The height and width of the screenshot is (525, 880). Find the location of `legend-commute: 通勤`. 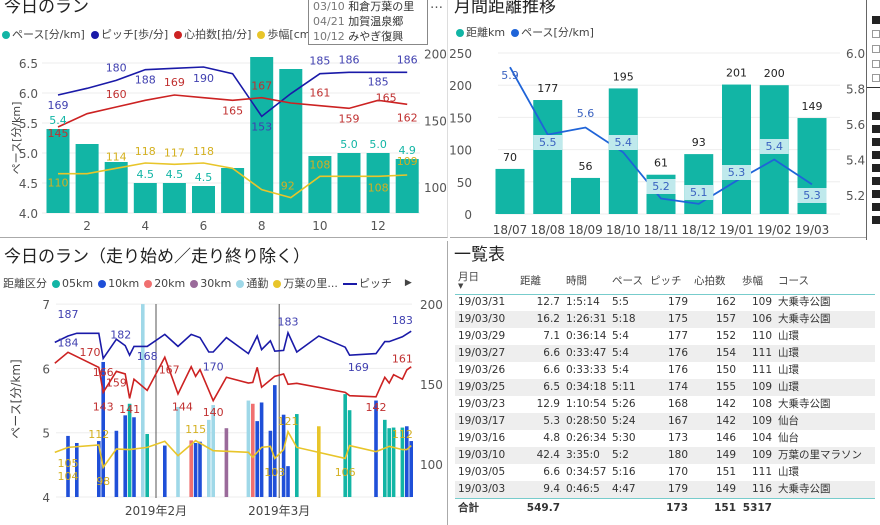

legend-commute: 通勤 is located at coordinates (252, 283).